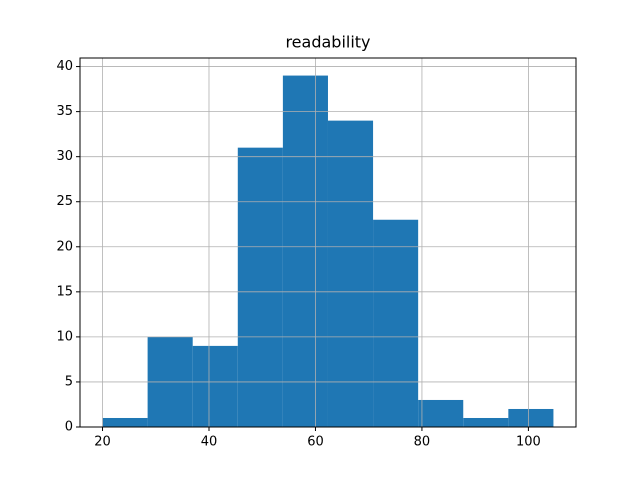 The image size is (640, 480). Describe the element at coordinates (64, 156) in the screenshot. I see `y-tick-label: 30` at that location.